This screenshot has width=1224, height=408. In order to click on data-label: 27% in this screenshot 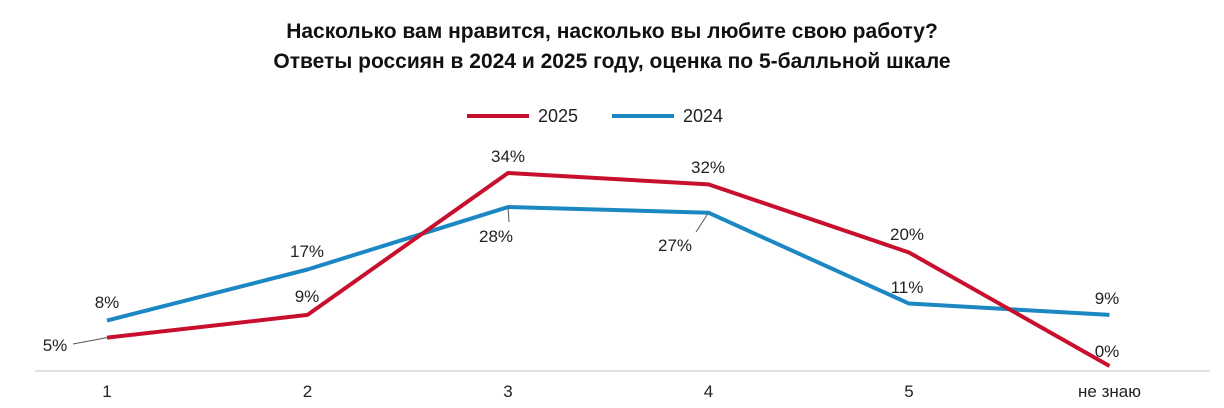, I will do `click(675, 245)`.